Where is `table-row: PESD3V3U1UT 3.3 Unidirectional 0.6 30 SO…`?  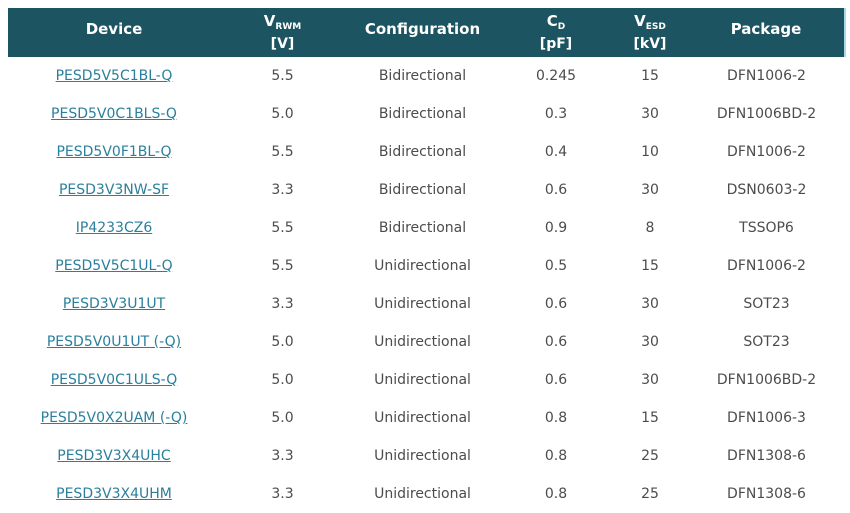 table-row: PESD3V3U1UT 3.3 Unidirectional 0.6 30 SO… is located at coordinates (426, 304).